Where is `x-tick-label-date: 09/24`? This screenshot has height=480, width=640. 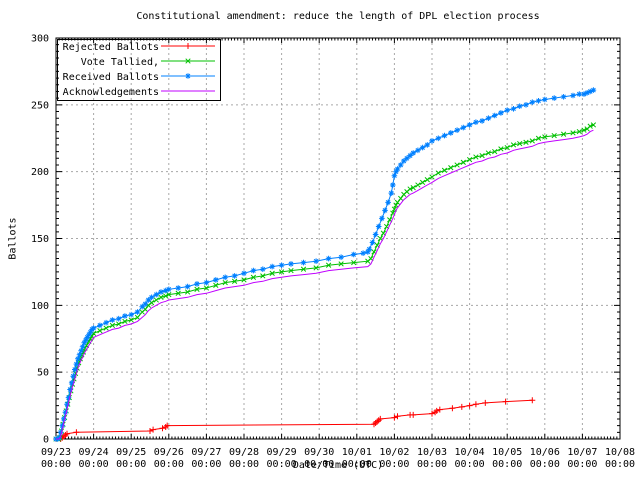
x-tick-label-date: 09/24 is located at coordinates (94, 452).